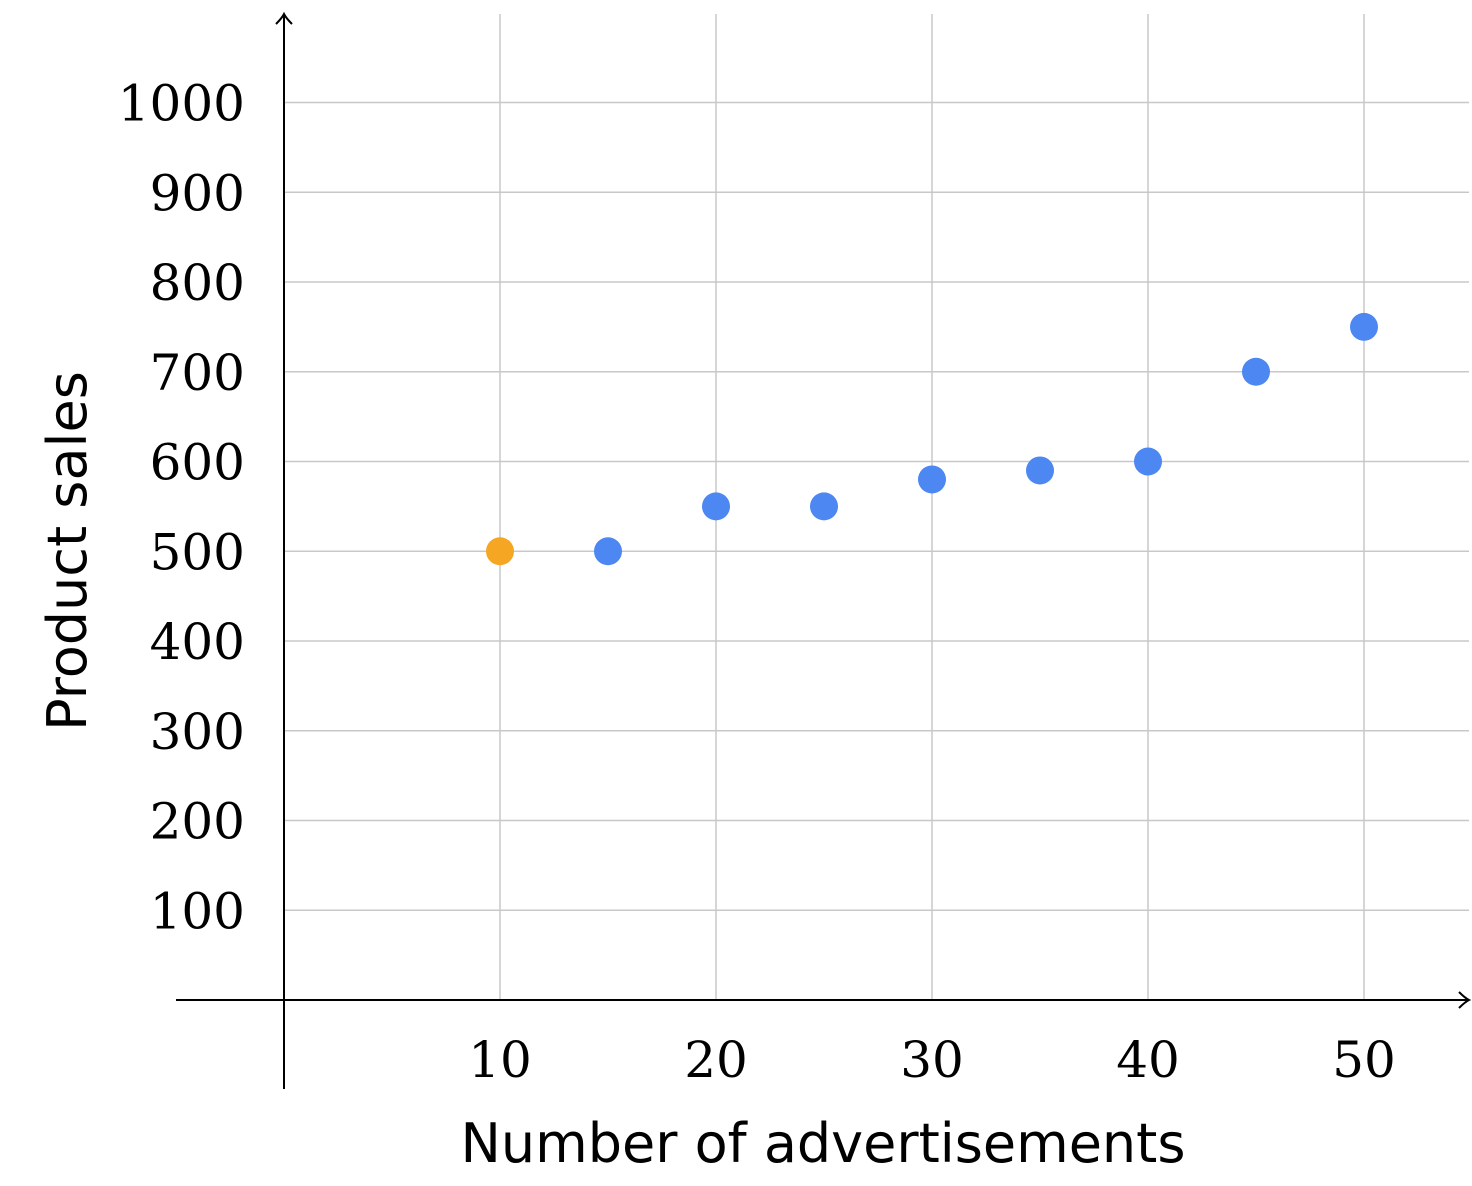 Image resolution: width=1472 pixels, height=1186 pixels. What do you see at coordinates (197, 732) in the screenshot?
I see `y-tick-label: 300` at bounding box center [197, 732].